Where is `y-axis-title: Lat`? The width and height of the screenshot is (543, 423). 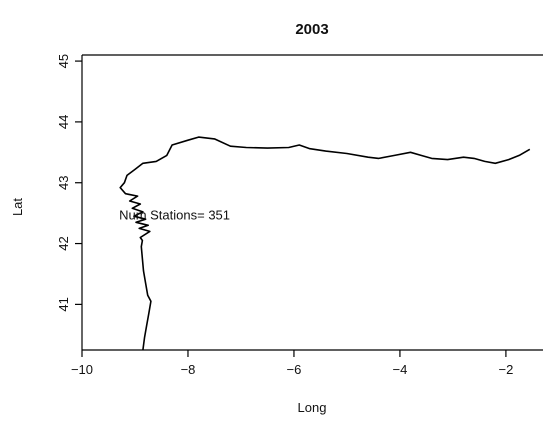 y-axis-title: Lat is located at coordinates (17, 207).